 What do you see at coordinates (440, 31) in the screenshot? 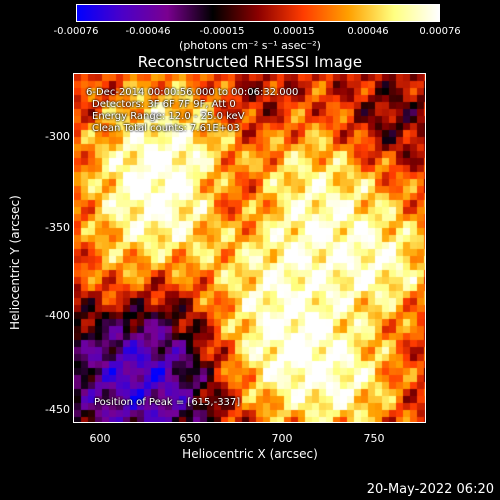
I see `colorbar-tick: 0.00076` at bounding box center [440, 31].